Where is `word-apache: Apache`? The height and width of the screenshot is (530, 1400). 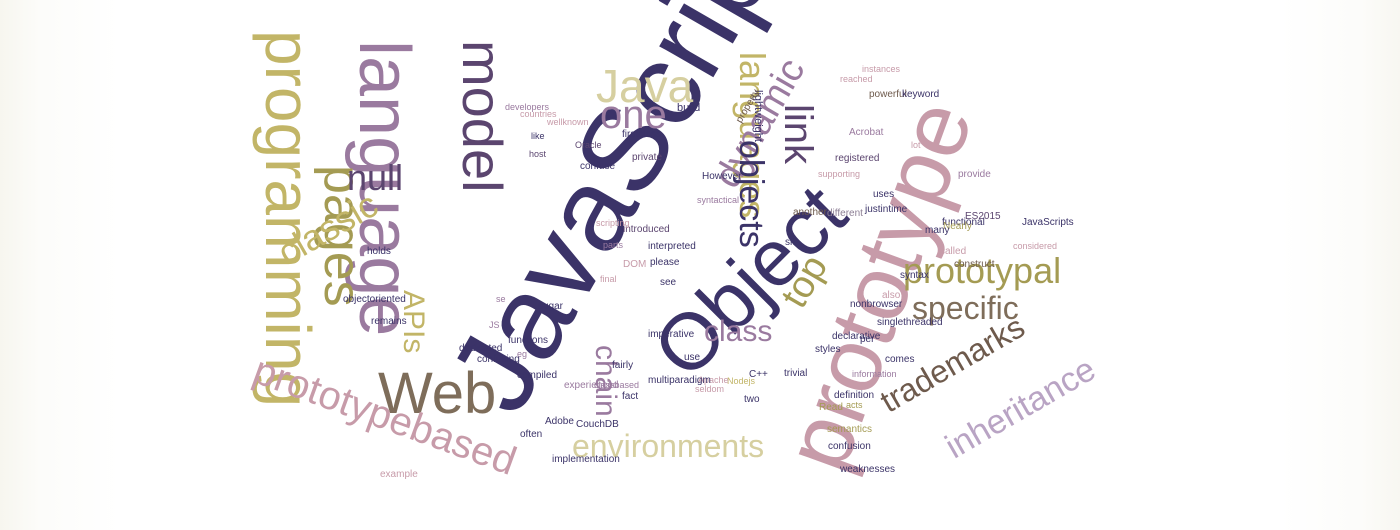 word-apache: Apache is located at coordinates (713, 380).